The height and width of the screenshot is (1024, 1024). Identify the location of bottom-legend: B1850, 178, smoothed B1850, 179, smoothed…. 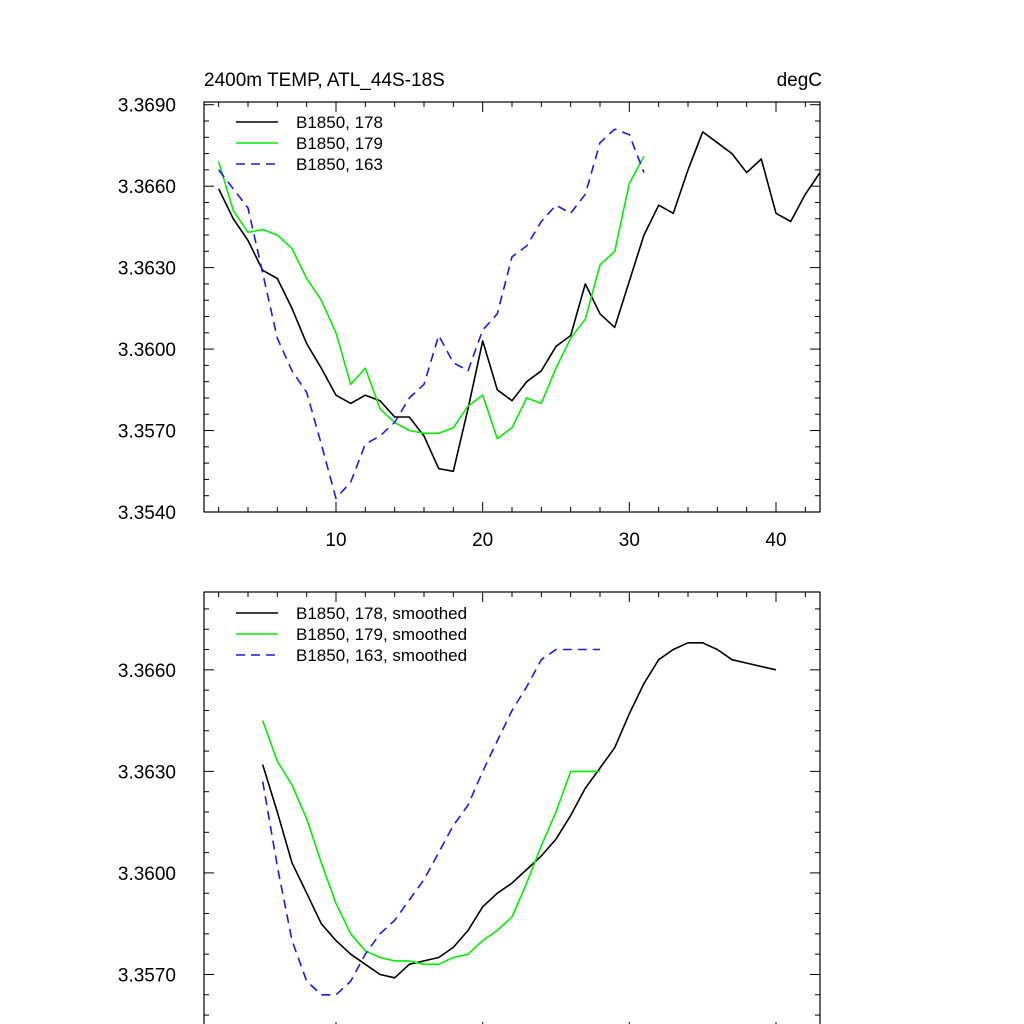
(351, 634).